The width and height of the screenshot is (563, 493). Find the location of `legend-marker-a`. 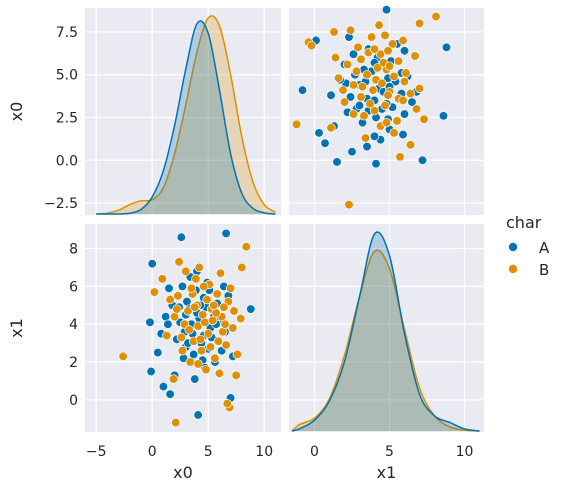

legend-marker-a is located at coordinates (512, 246).